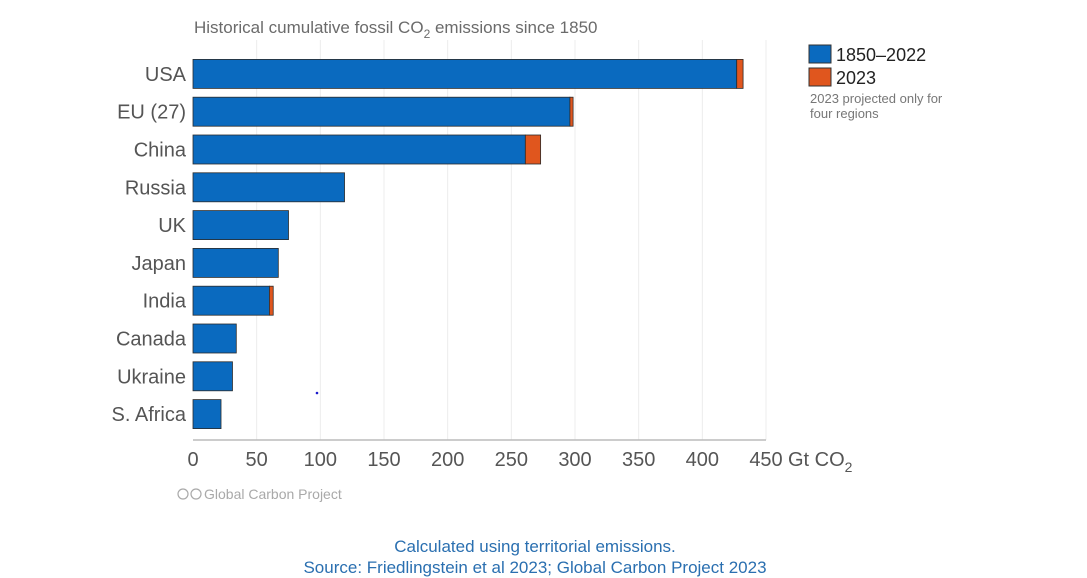  What do you see at coordinates (151, 340) in the screenshot?
I see `category-label: Canada` at bounding box center [151, 340].